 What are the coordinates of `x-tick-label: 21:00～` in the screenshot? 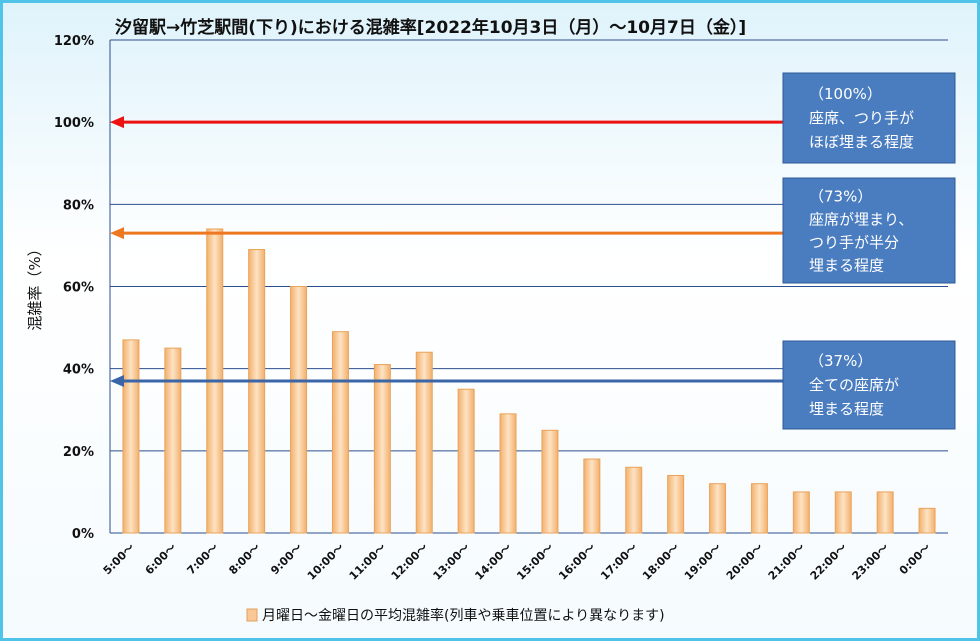 It's located at (787, 562).